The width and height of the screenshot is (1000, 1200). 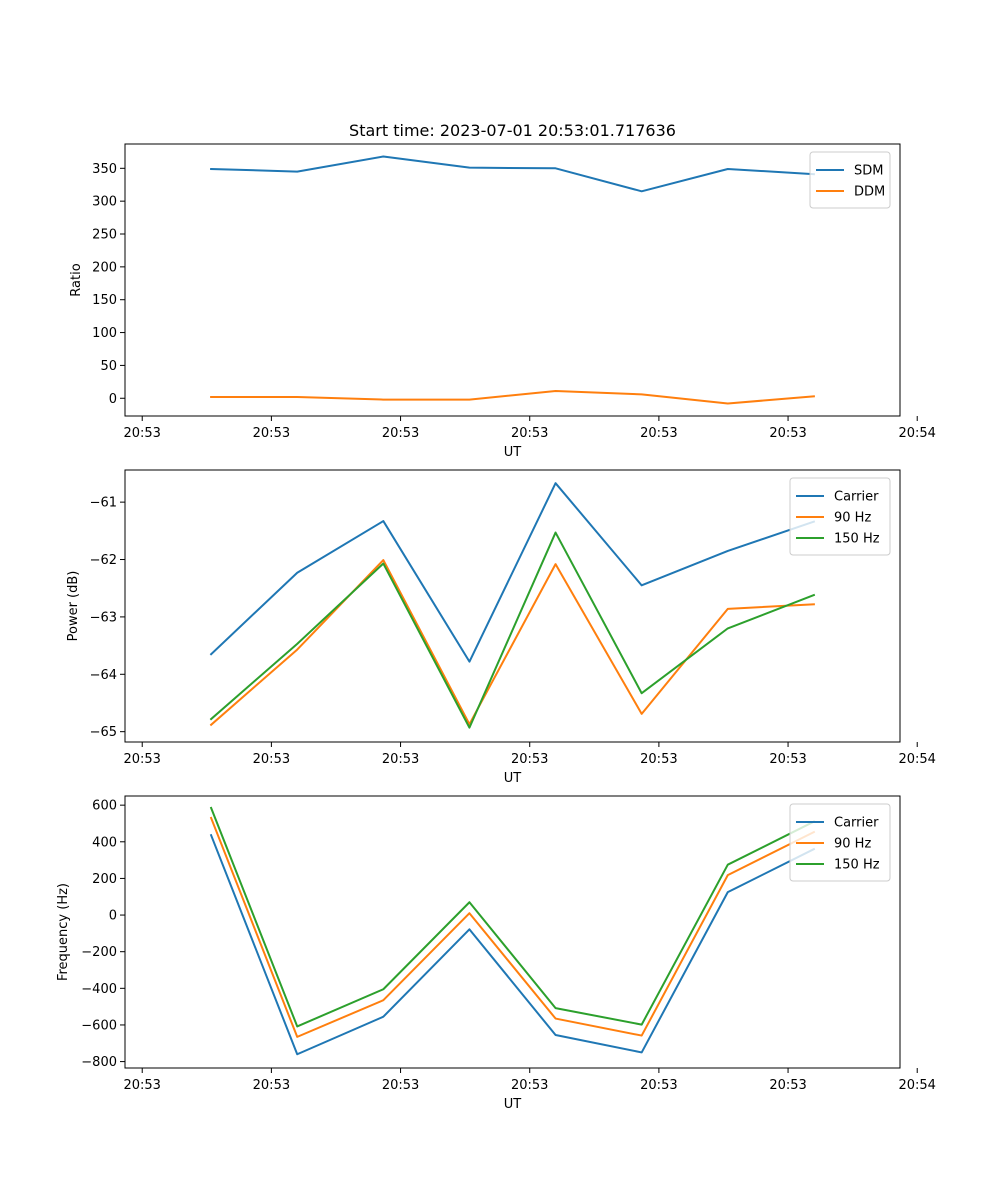 I want to click on power-y-axis-label: Power (dB), so click(x=73, y=606).